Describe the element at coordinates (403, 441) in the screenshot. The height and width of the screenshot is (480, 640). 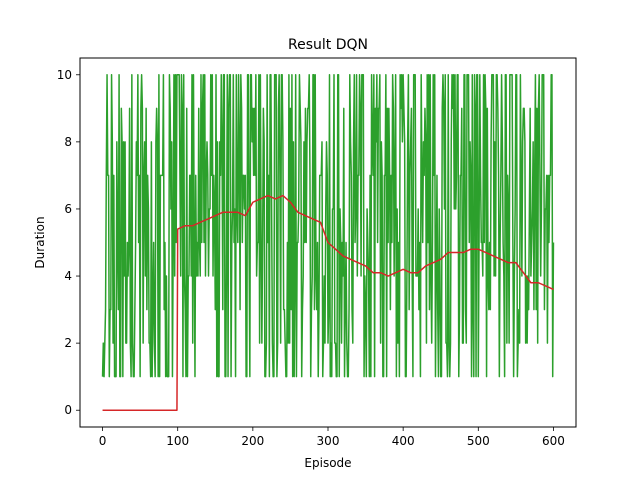
I see `x-tick-label: 400` at that location.